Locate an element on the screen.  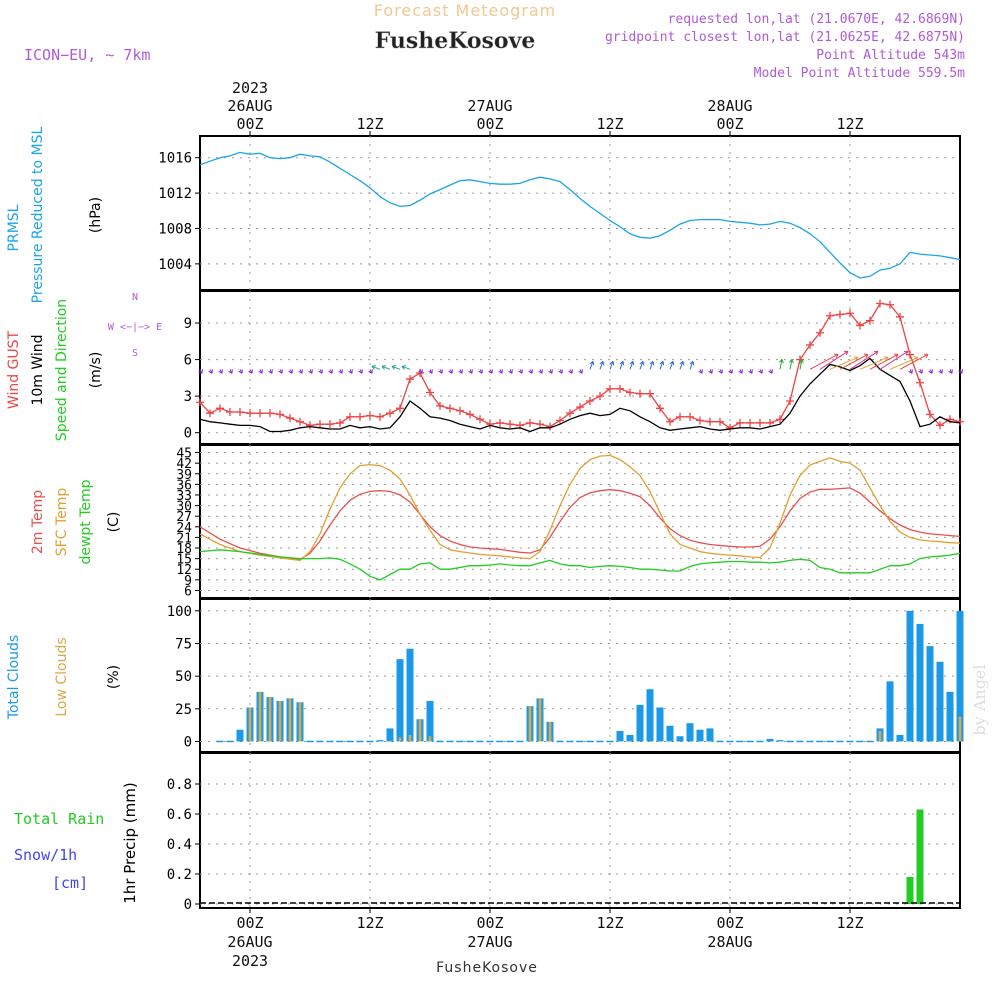
y-tick-label: 0.4 is located at coordinates (179, 845).